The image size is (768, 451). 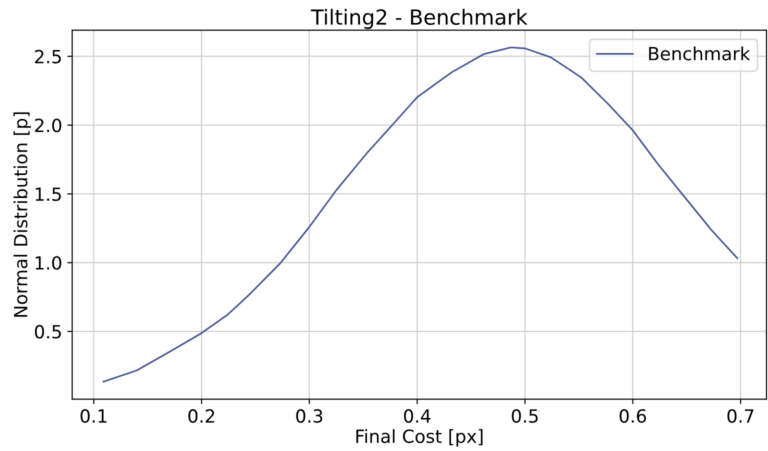 I want to click on y-tick-label: 2.5, so click(x=48, y=57).